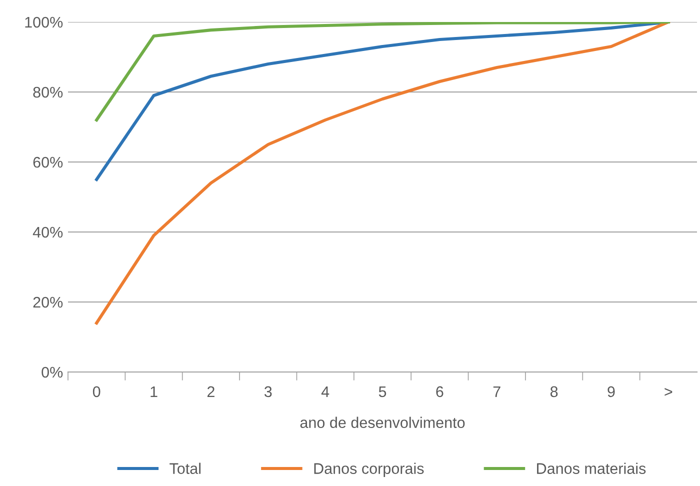 This screenshot has width=700, height=486. Describe the element at coordinates (591, 468) in the screenshot. I see `legend-label: Danos materiais` at that location.